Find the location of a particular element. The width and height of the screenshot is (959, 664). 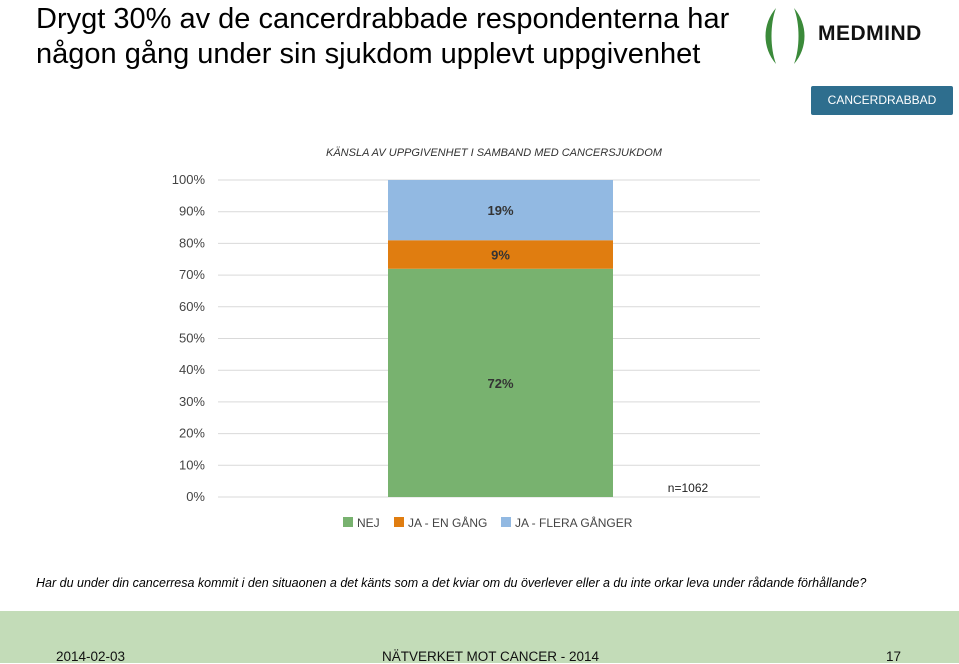

y-tick-label: 90% is located at coordinates (192, 211).